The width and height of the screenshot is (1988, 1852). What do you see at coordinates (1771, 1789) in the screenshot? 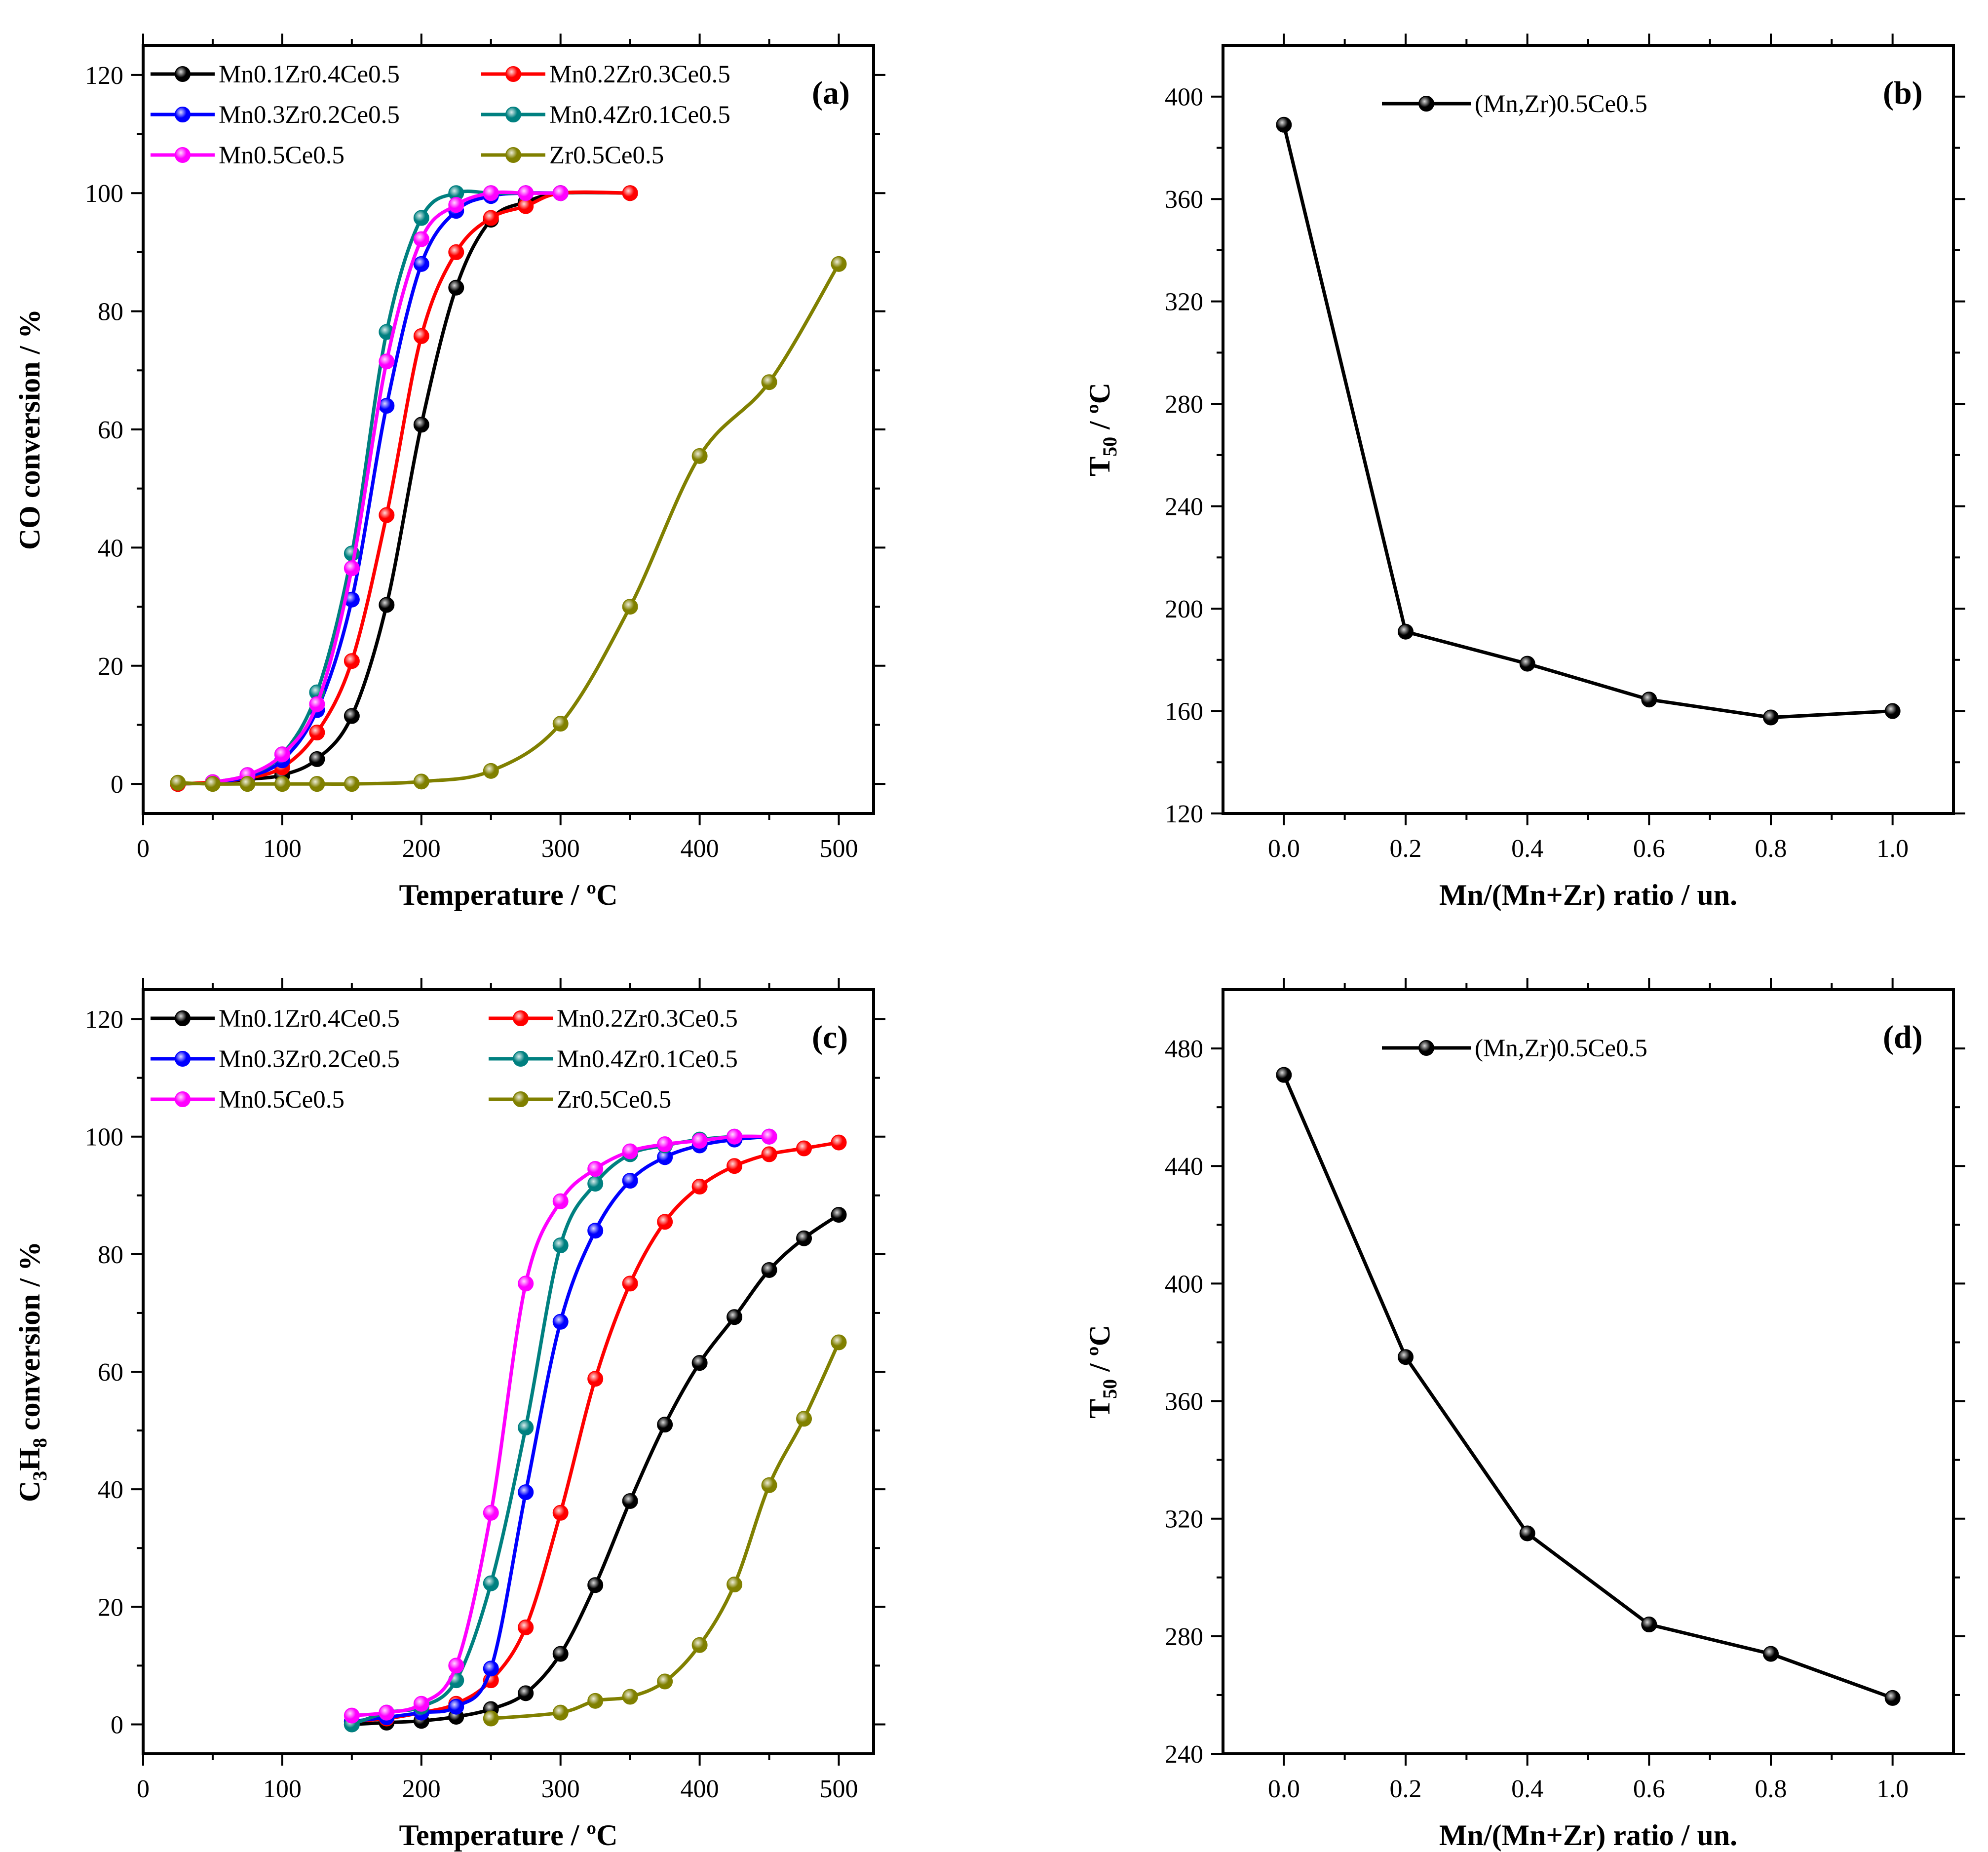
I see `x-tick-label: 0.8` at bounding box center [1771, 1789].